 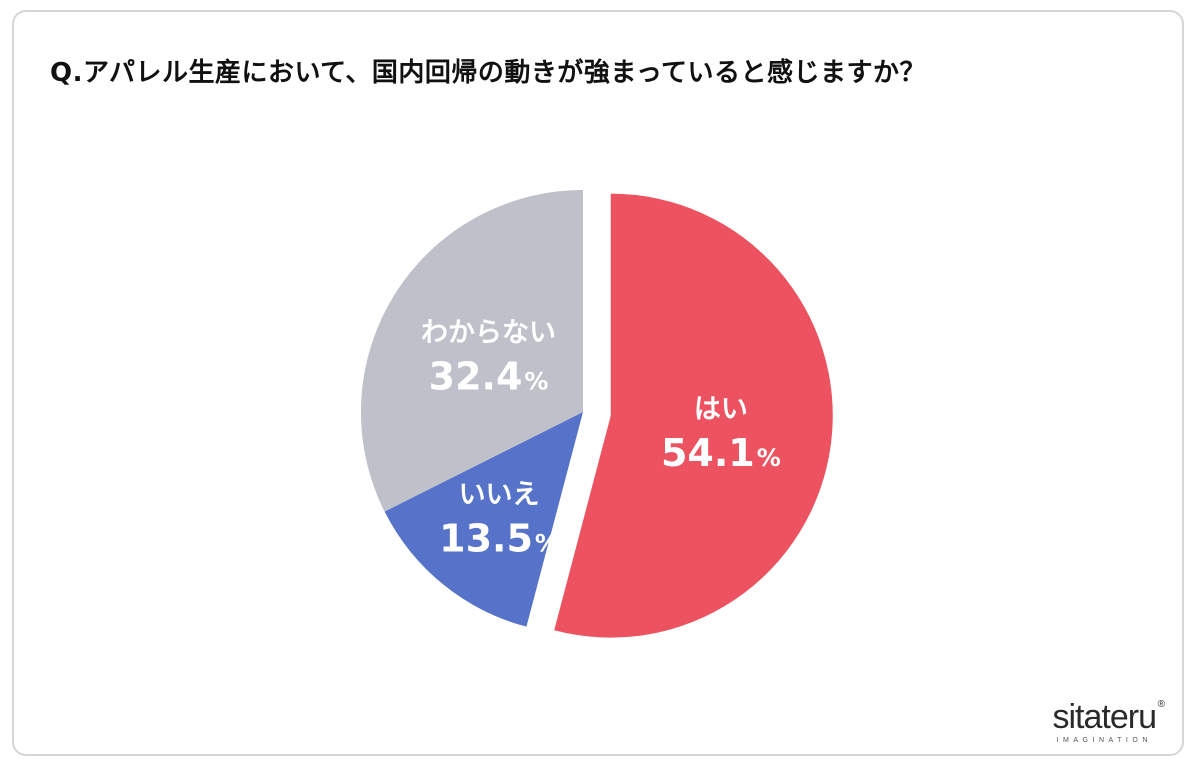 I want to click on logo-name: sitateru, so click(x=1104, y=717).